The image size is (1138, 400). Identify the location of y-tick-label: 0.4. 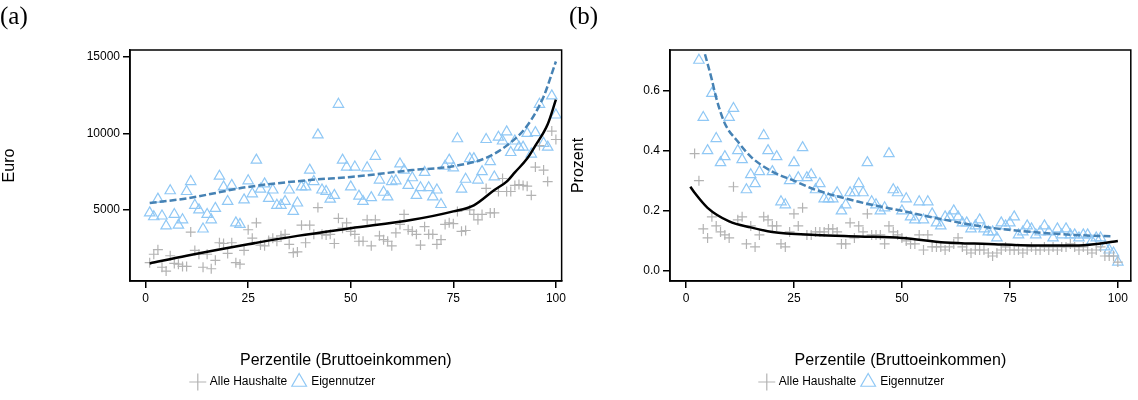
(652, 149).